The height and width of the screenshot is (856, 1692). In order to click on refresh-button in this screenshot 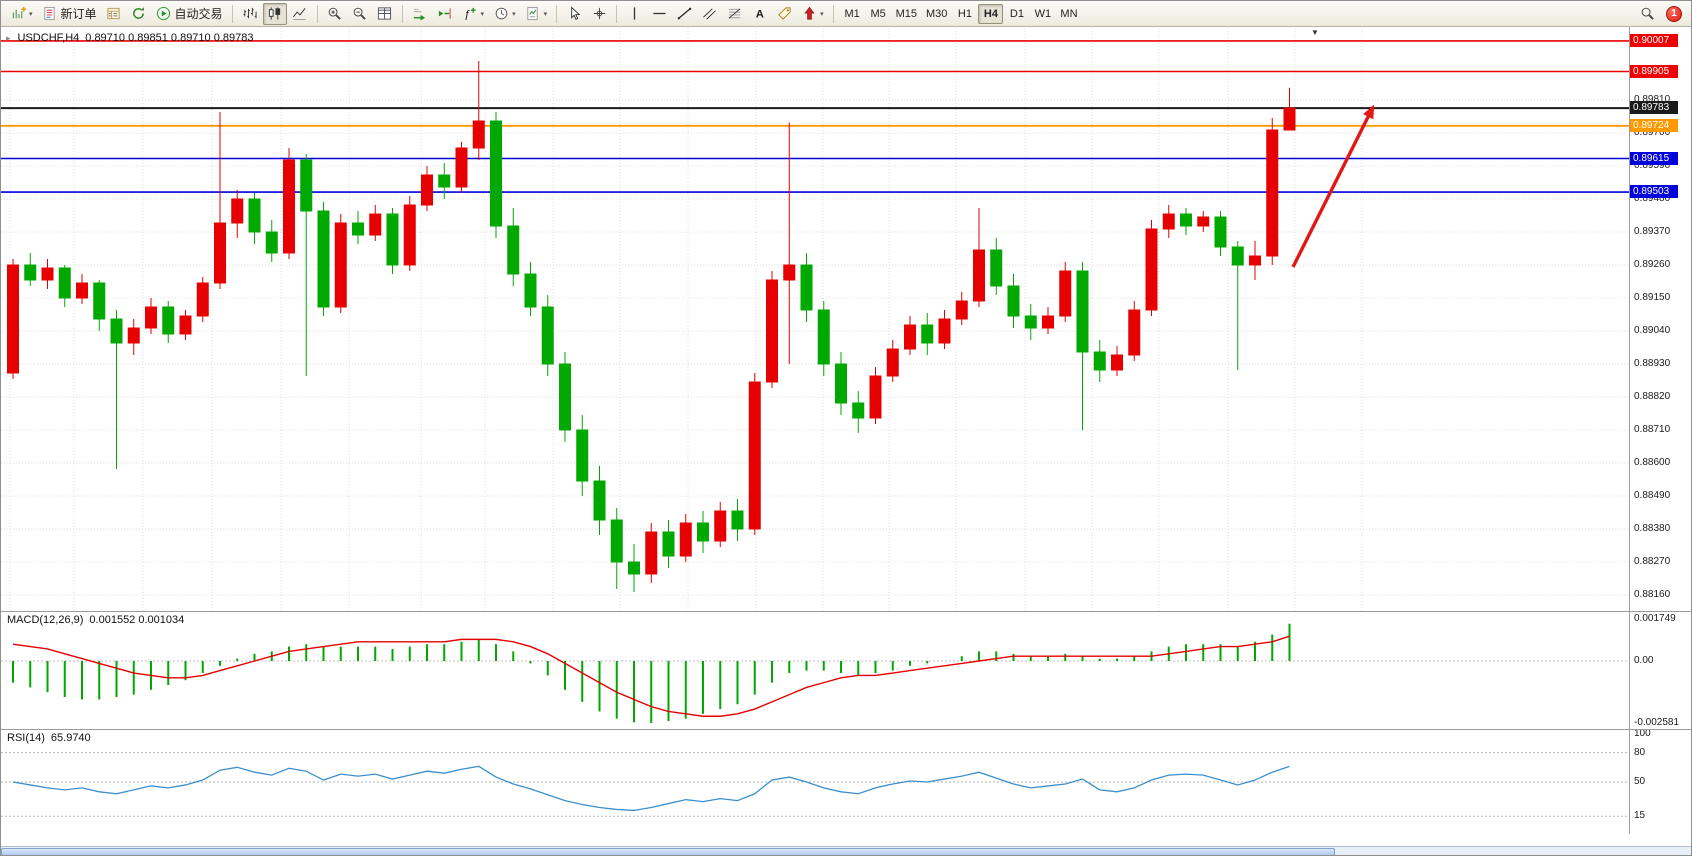, I will do `click(139, 14)`.